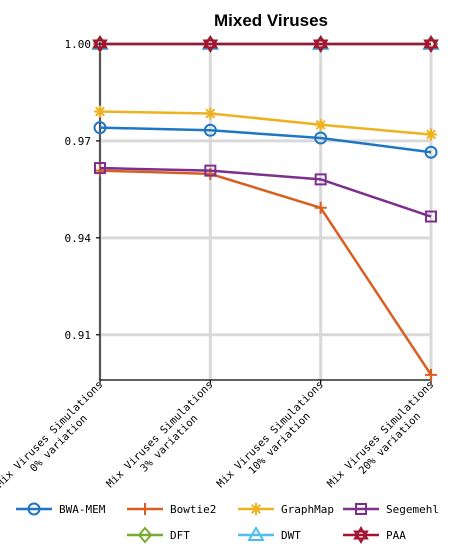 The width and height of the screenshot is (461, 550). I want to click on series-bwa-mem, so click(265, 140).